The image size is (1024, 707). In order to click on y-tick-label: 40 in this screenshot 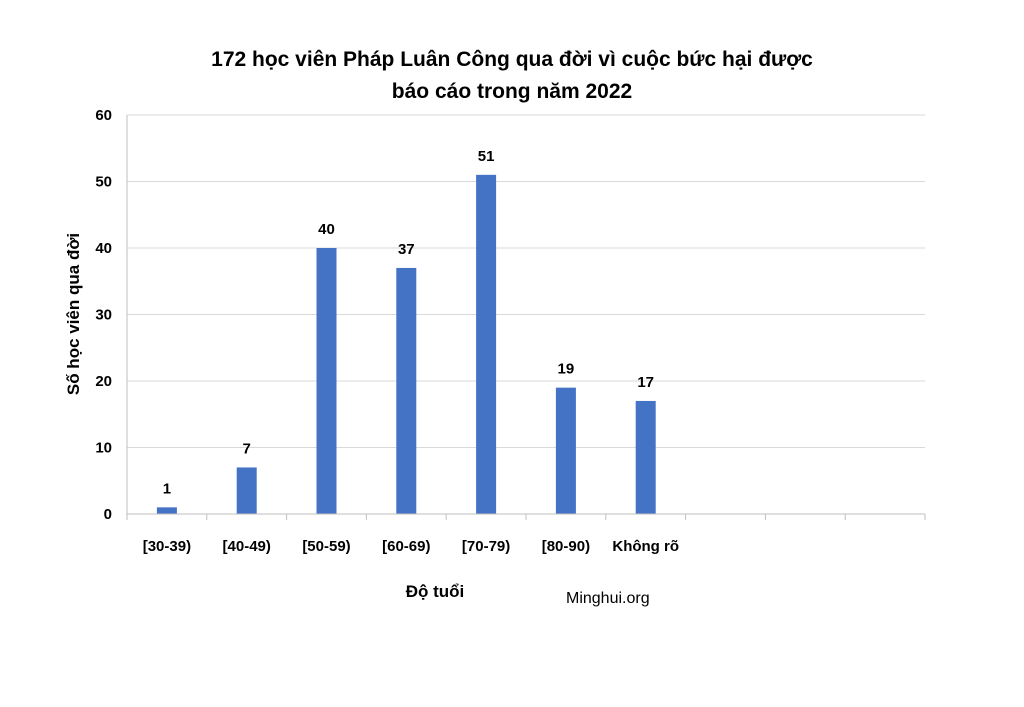, I will do `click(103, 248)`.